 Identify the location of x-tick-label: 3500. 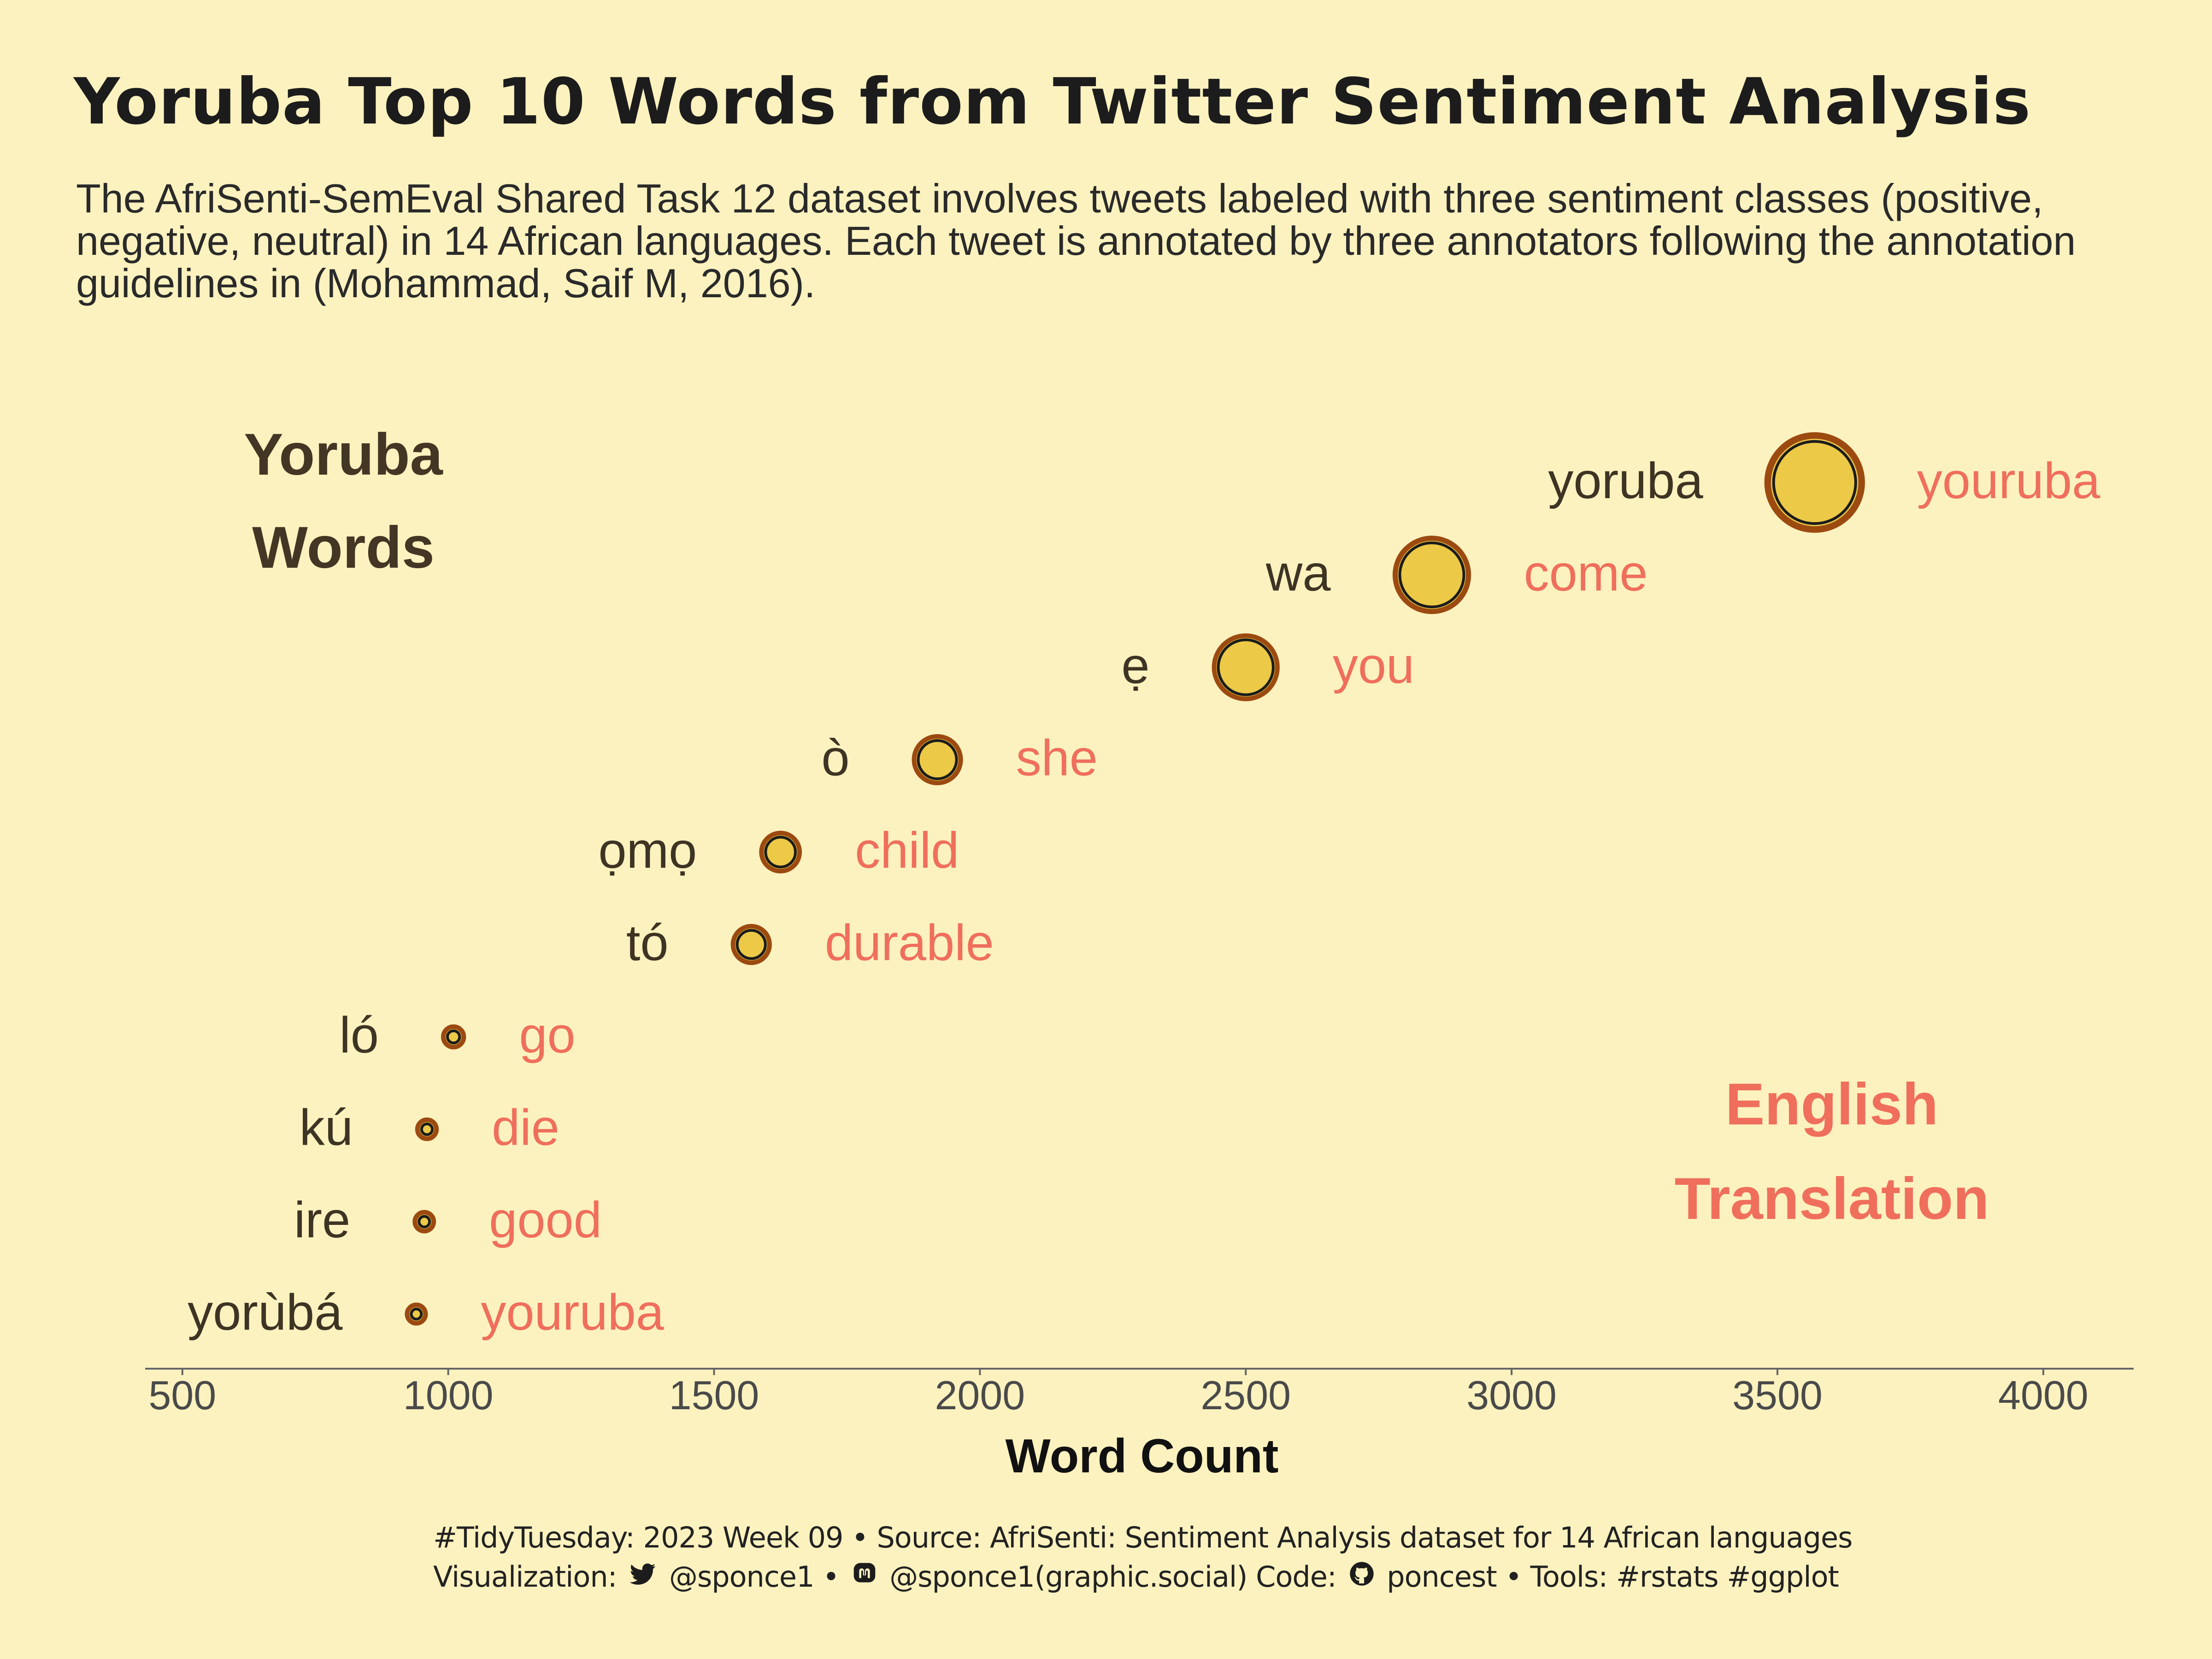
(1777, 1395).